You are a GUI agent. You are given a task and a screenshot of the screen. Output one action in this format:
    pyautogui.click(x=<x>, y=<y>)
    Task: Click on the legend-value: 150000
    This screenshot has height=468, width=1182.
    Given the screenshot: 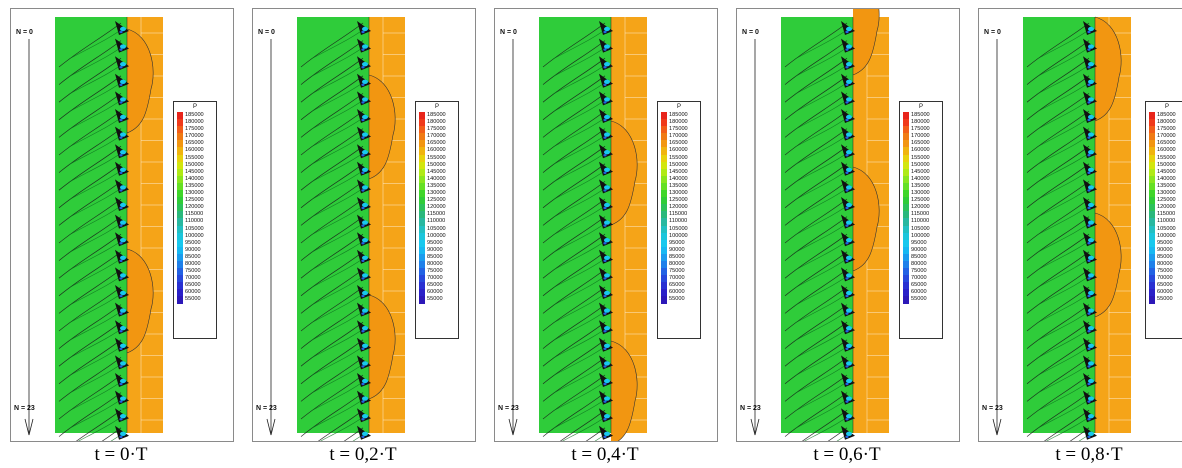 What is the action you would take?
    pyautogui.click(x=920, y=164)
    